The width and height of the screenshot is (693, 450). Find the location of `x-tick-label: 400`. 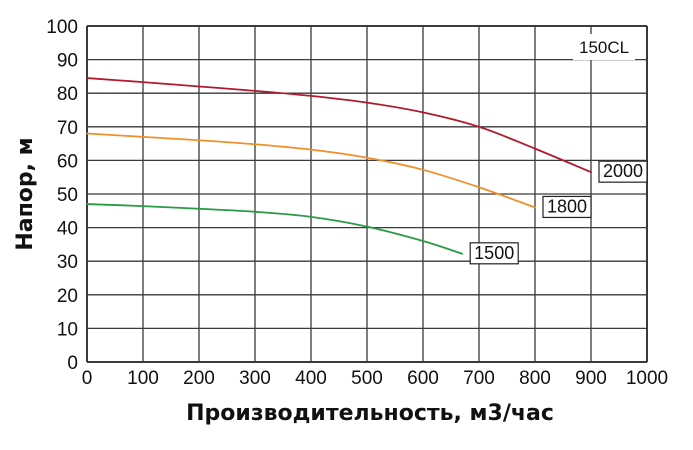

x-tick-label: 400 is located at coordinates (311, 378).